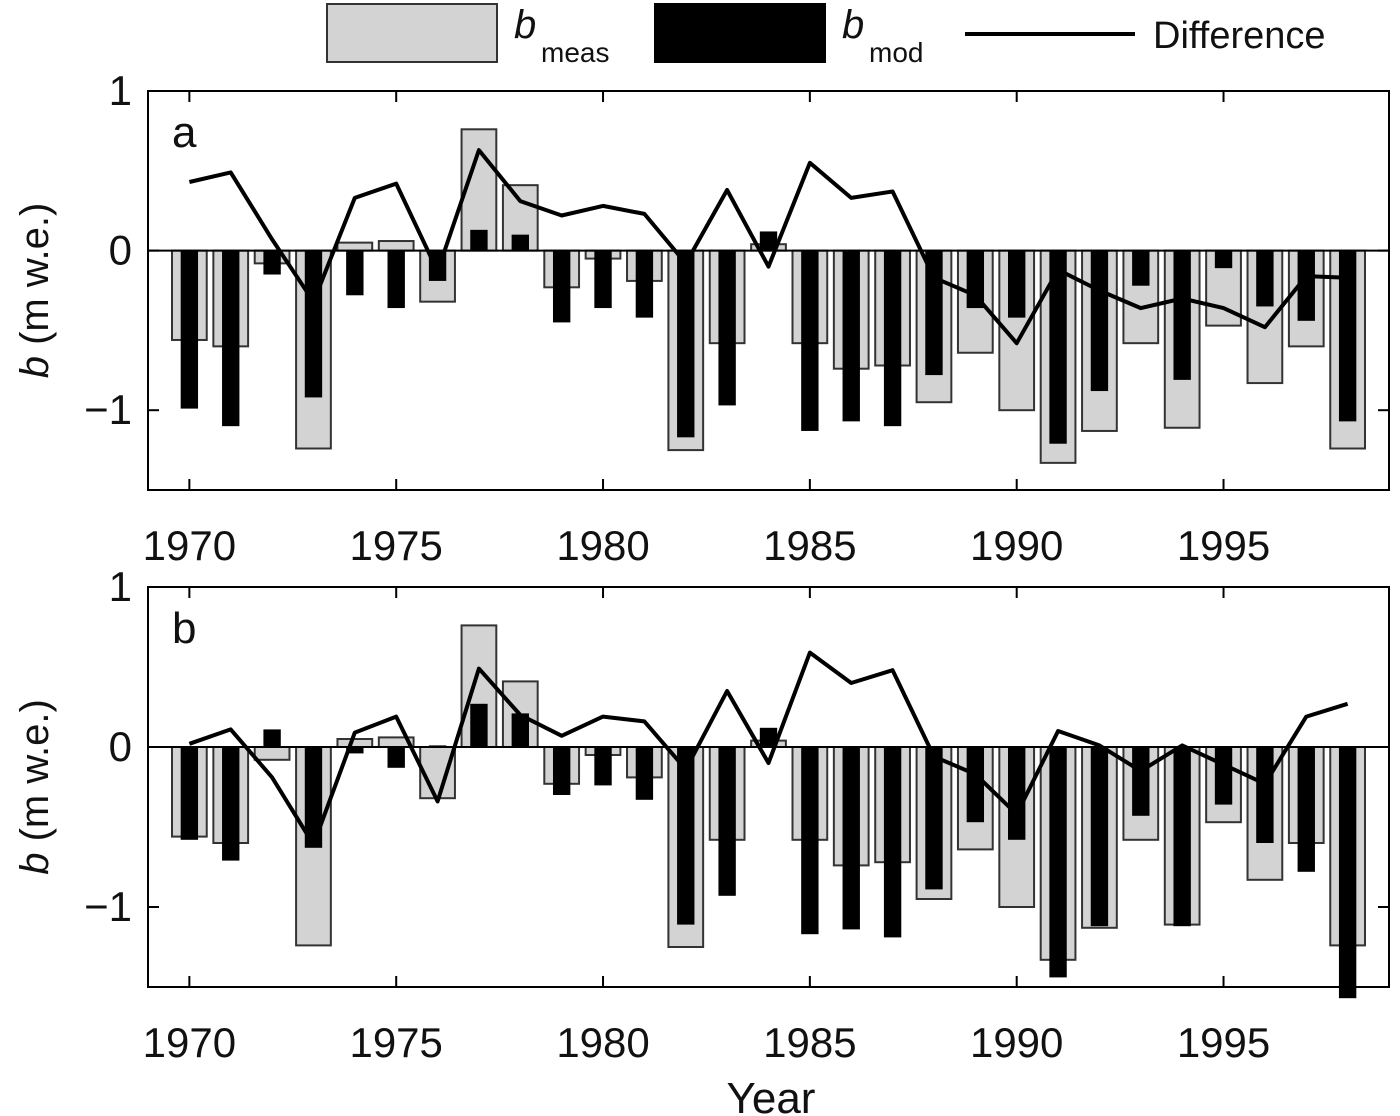 The image size is (1400, 1116). Describe the element at coordinates (412, 33) in the screenshot. I see `legend-meas-swatch` at that location.